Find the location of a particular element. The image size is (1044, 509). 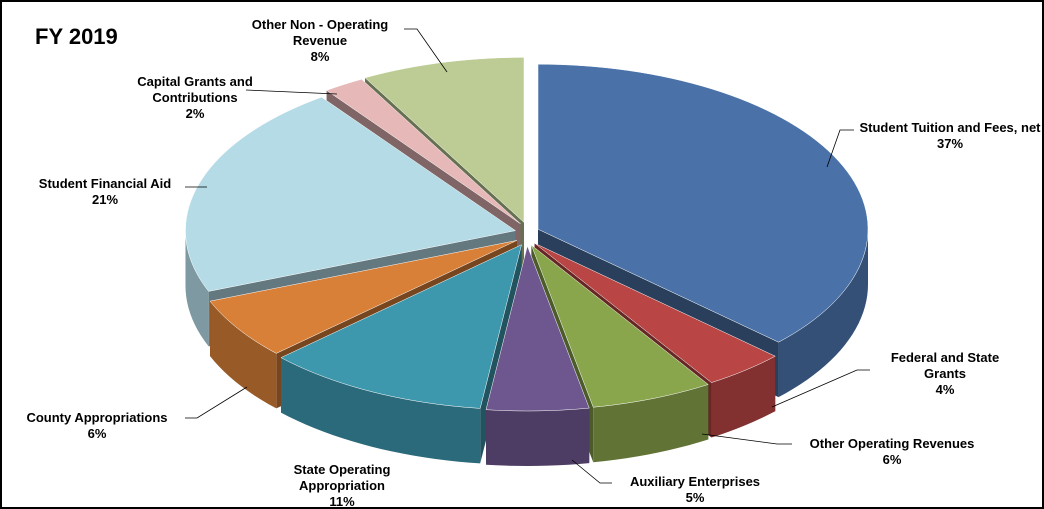

slice-value-label: 11% is located at coordinates (342, 501).